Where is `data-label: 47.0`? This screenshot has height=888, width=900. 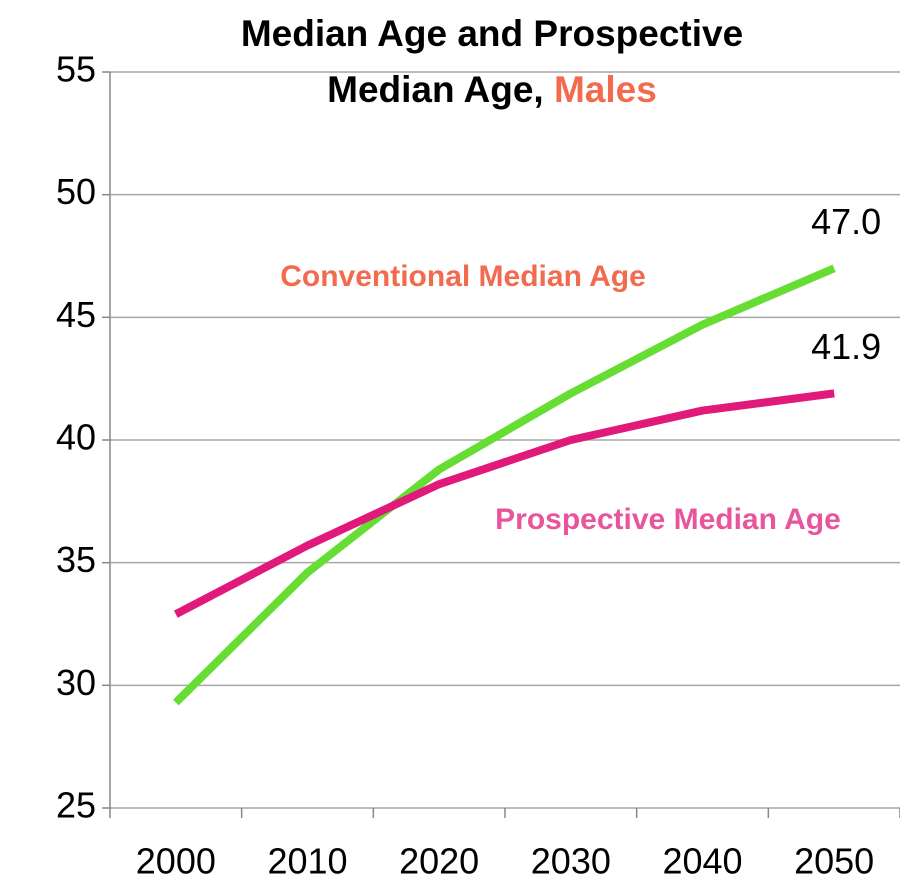
data-label: 47.0 is located at coordinates (846, 221).